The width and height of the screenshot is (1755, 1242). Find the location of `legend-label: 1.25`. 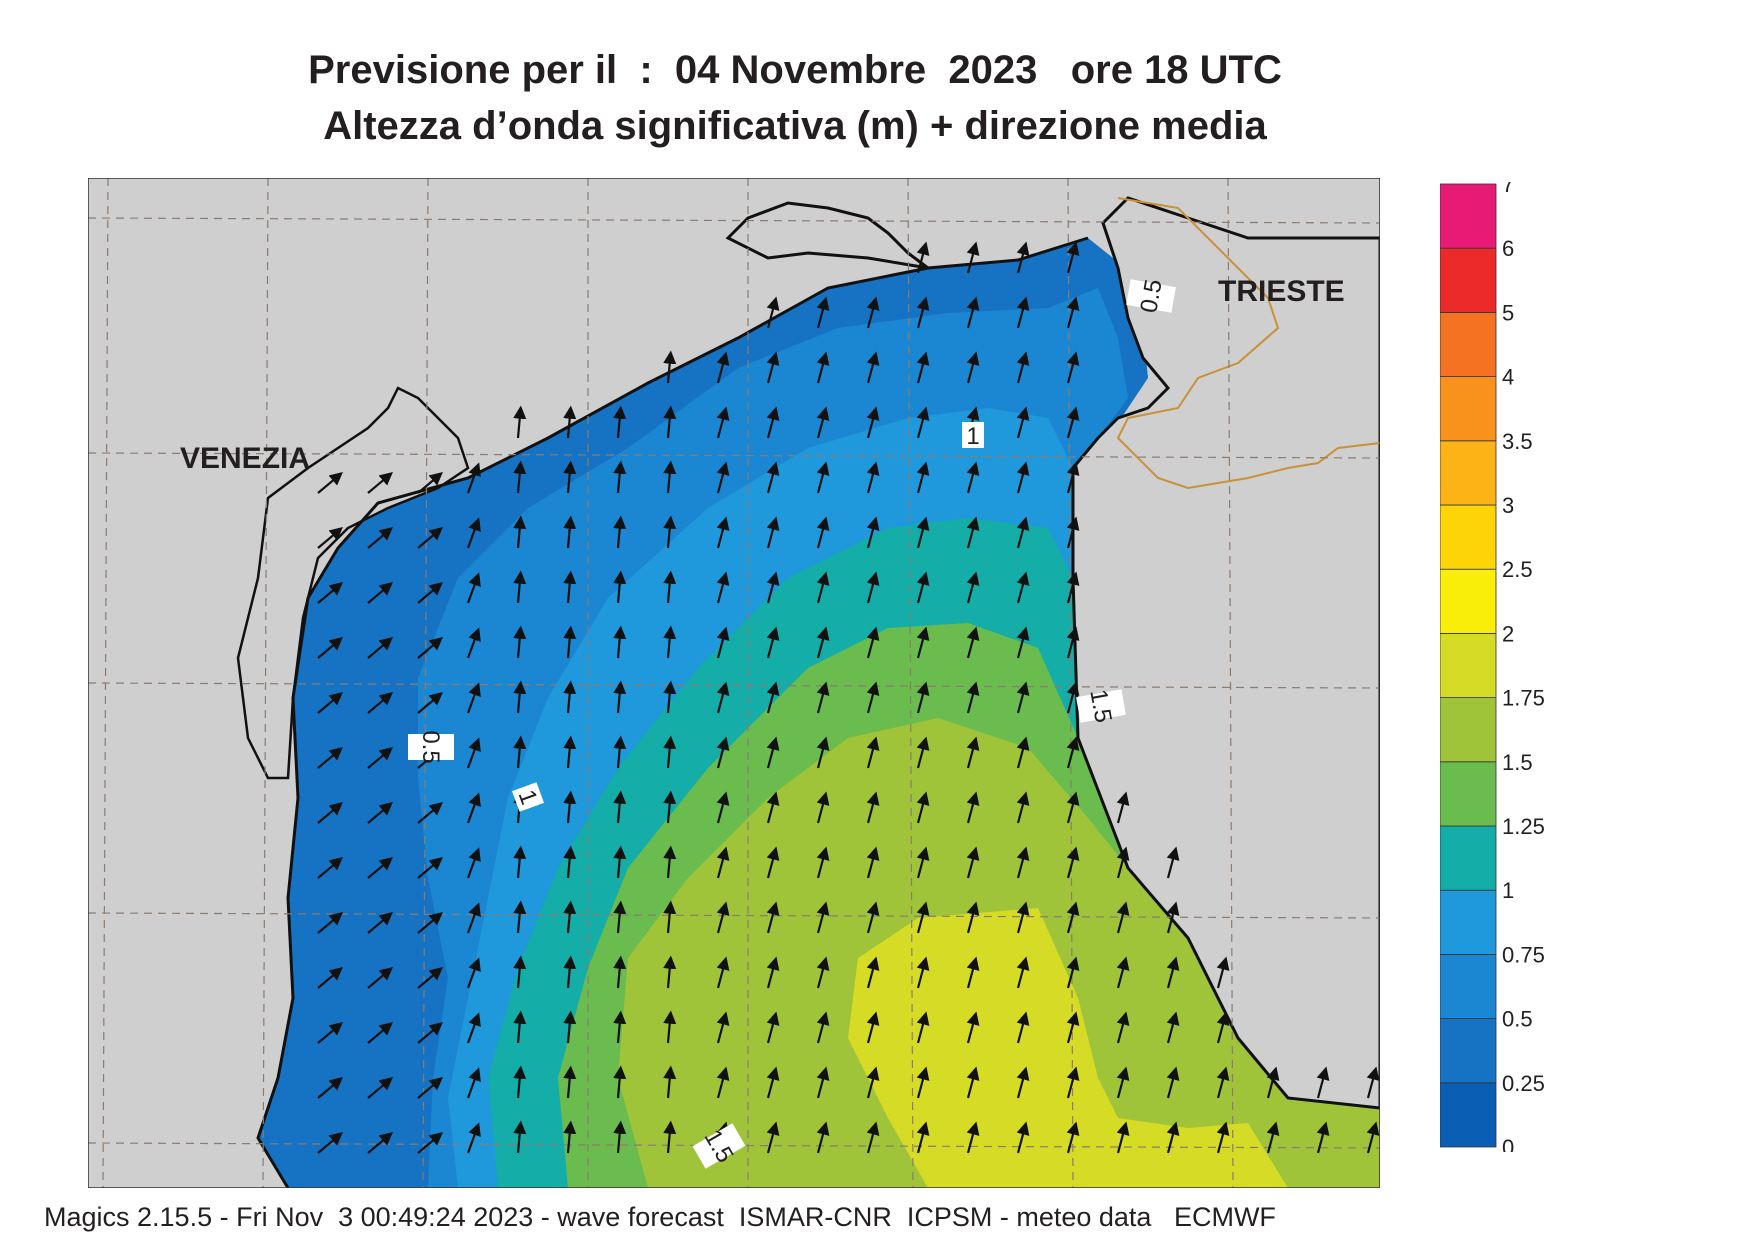

legend-label: 1.25 is located at coordinates (1523, 826).